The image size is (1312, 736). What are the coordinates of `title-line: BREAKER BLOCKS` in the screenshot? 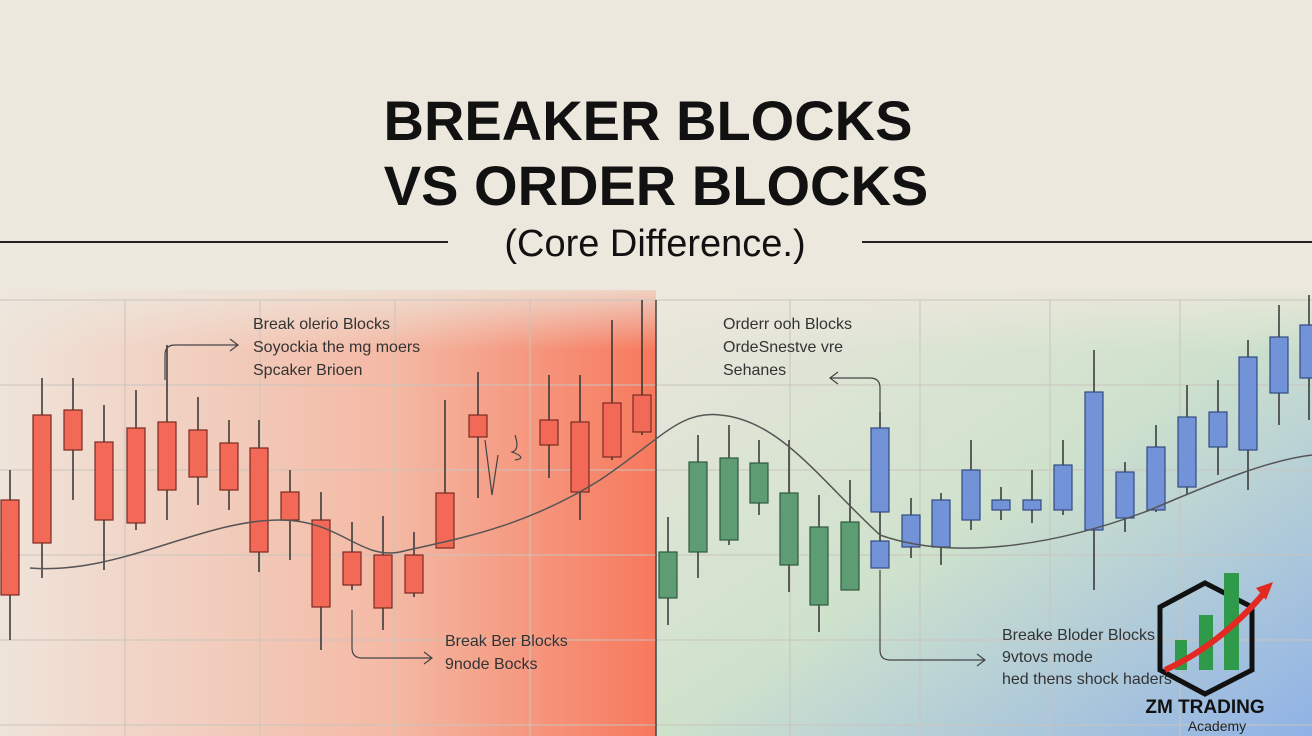 It's located at (648, 120).